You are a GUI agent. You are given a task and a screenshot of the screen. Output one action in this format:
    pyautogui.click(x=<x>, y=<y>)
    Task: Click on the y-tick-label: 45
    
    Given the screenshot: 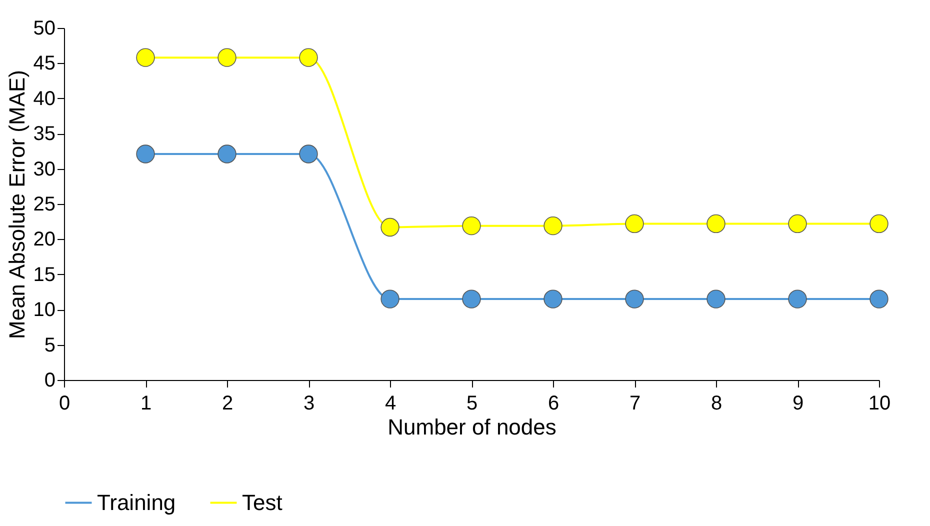 What is the action you would take?
    pyautogui.click(x=44, y=63)
    